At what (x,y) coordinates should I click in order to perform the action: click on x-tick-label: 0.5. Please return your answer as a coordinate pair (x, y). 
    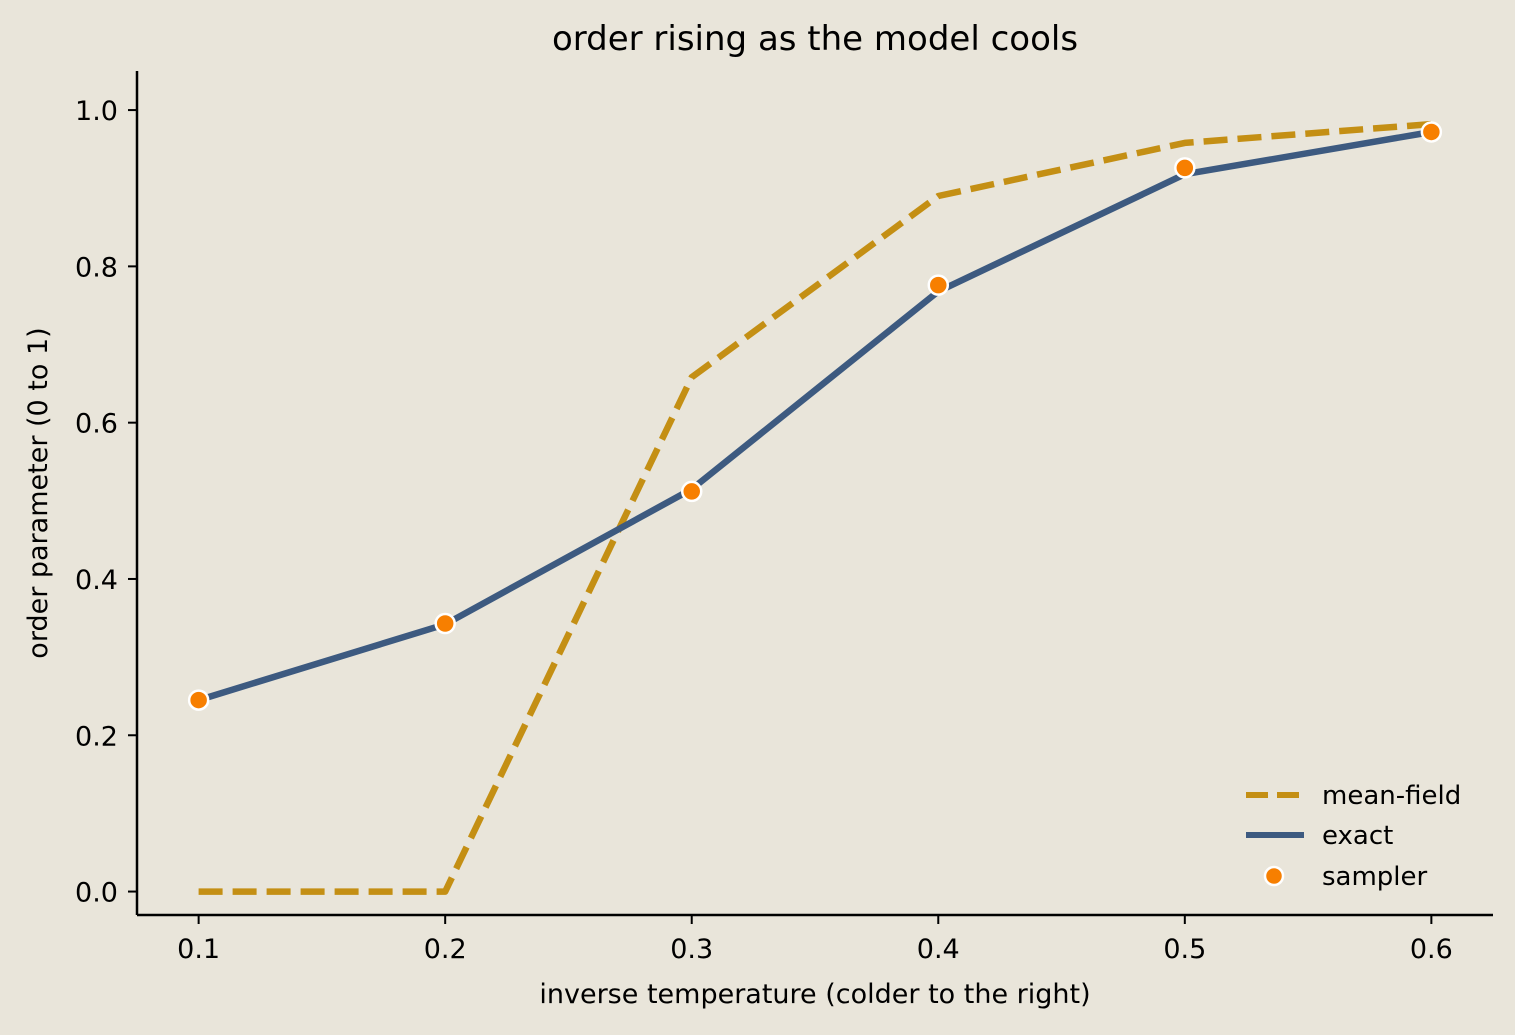
    Looking at the image, I should click on (1184, 949).